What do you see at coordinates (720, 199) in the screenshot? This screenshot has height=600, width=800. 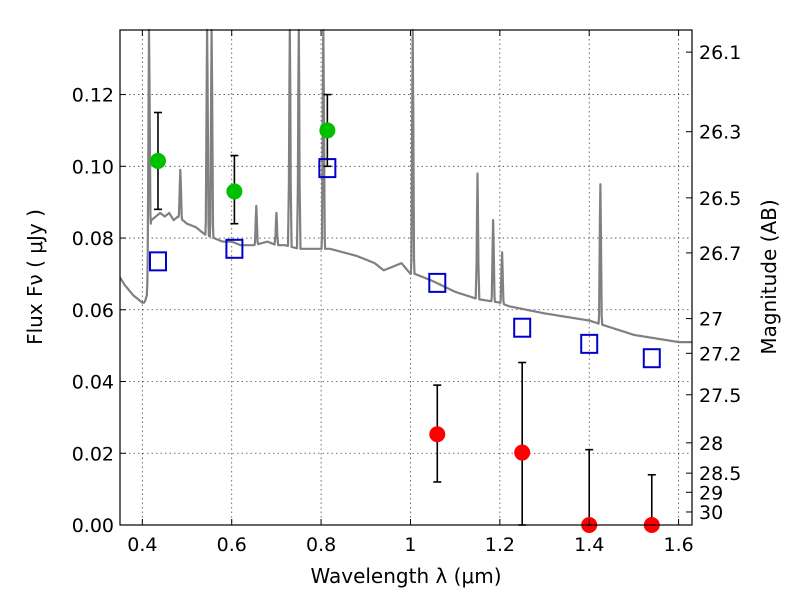 I see `mag-tick-label: 26.5` at bounding box center [720, 199].